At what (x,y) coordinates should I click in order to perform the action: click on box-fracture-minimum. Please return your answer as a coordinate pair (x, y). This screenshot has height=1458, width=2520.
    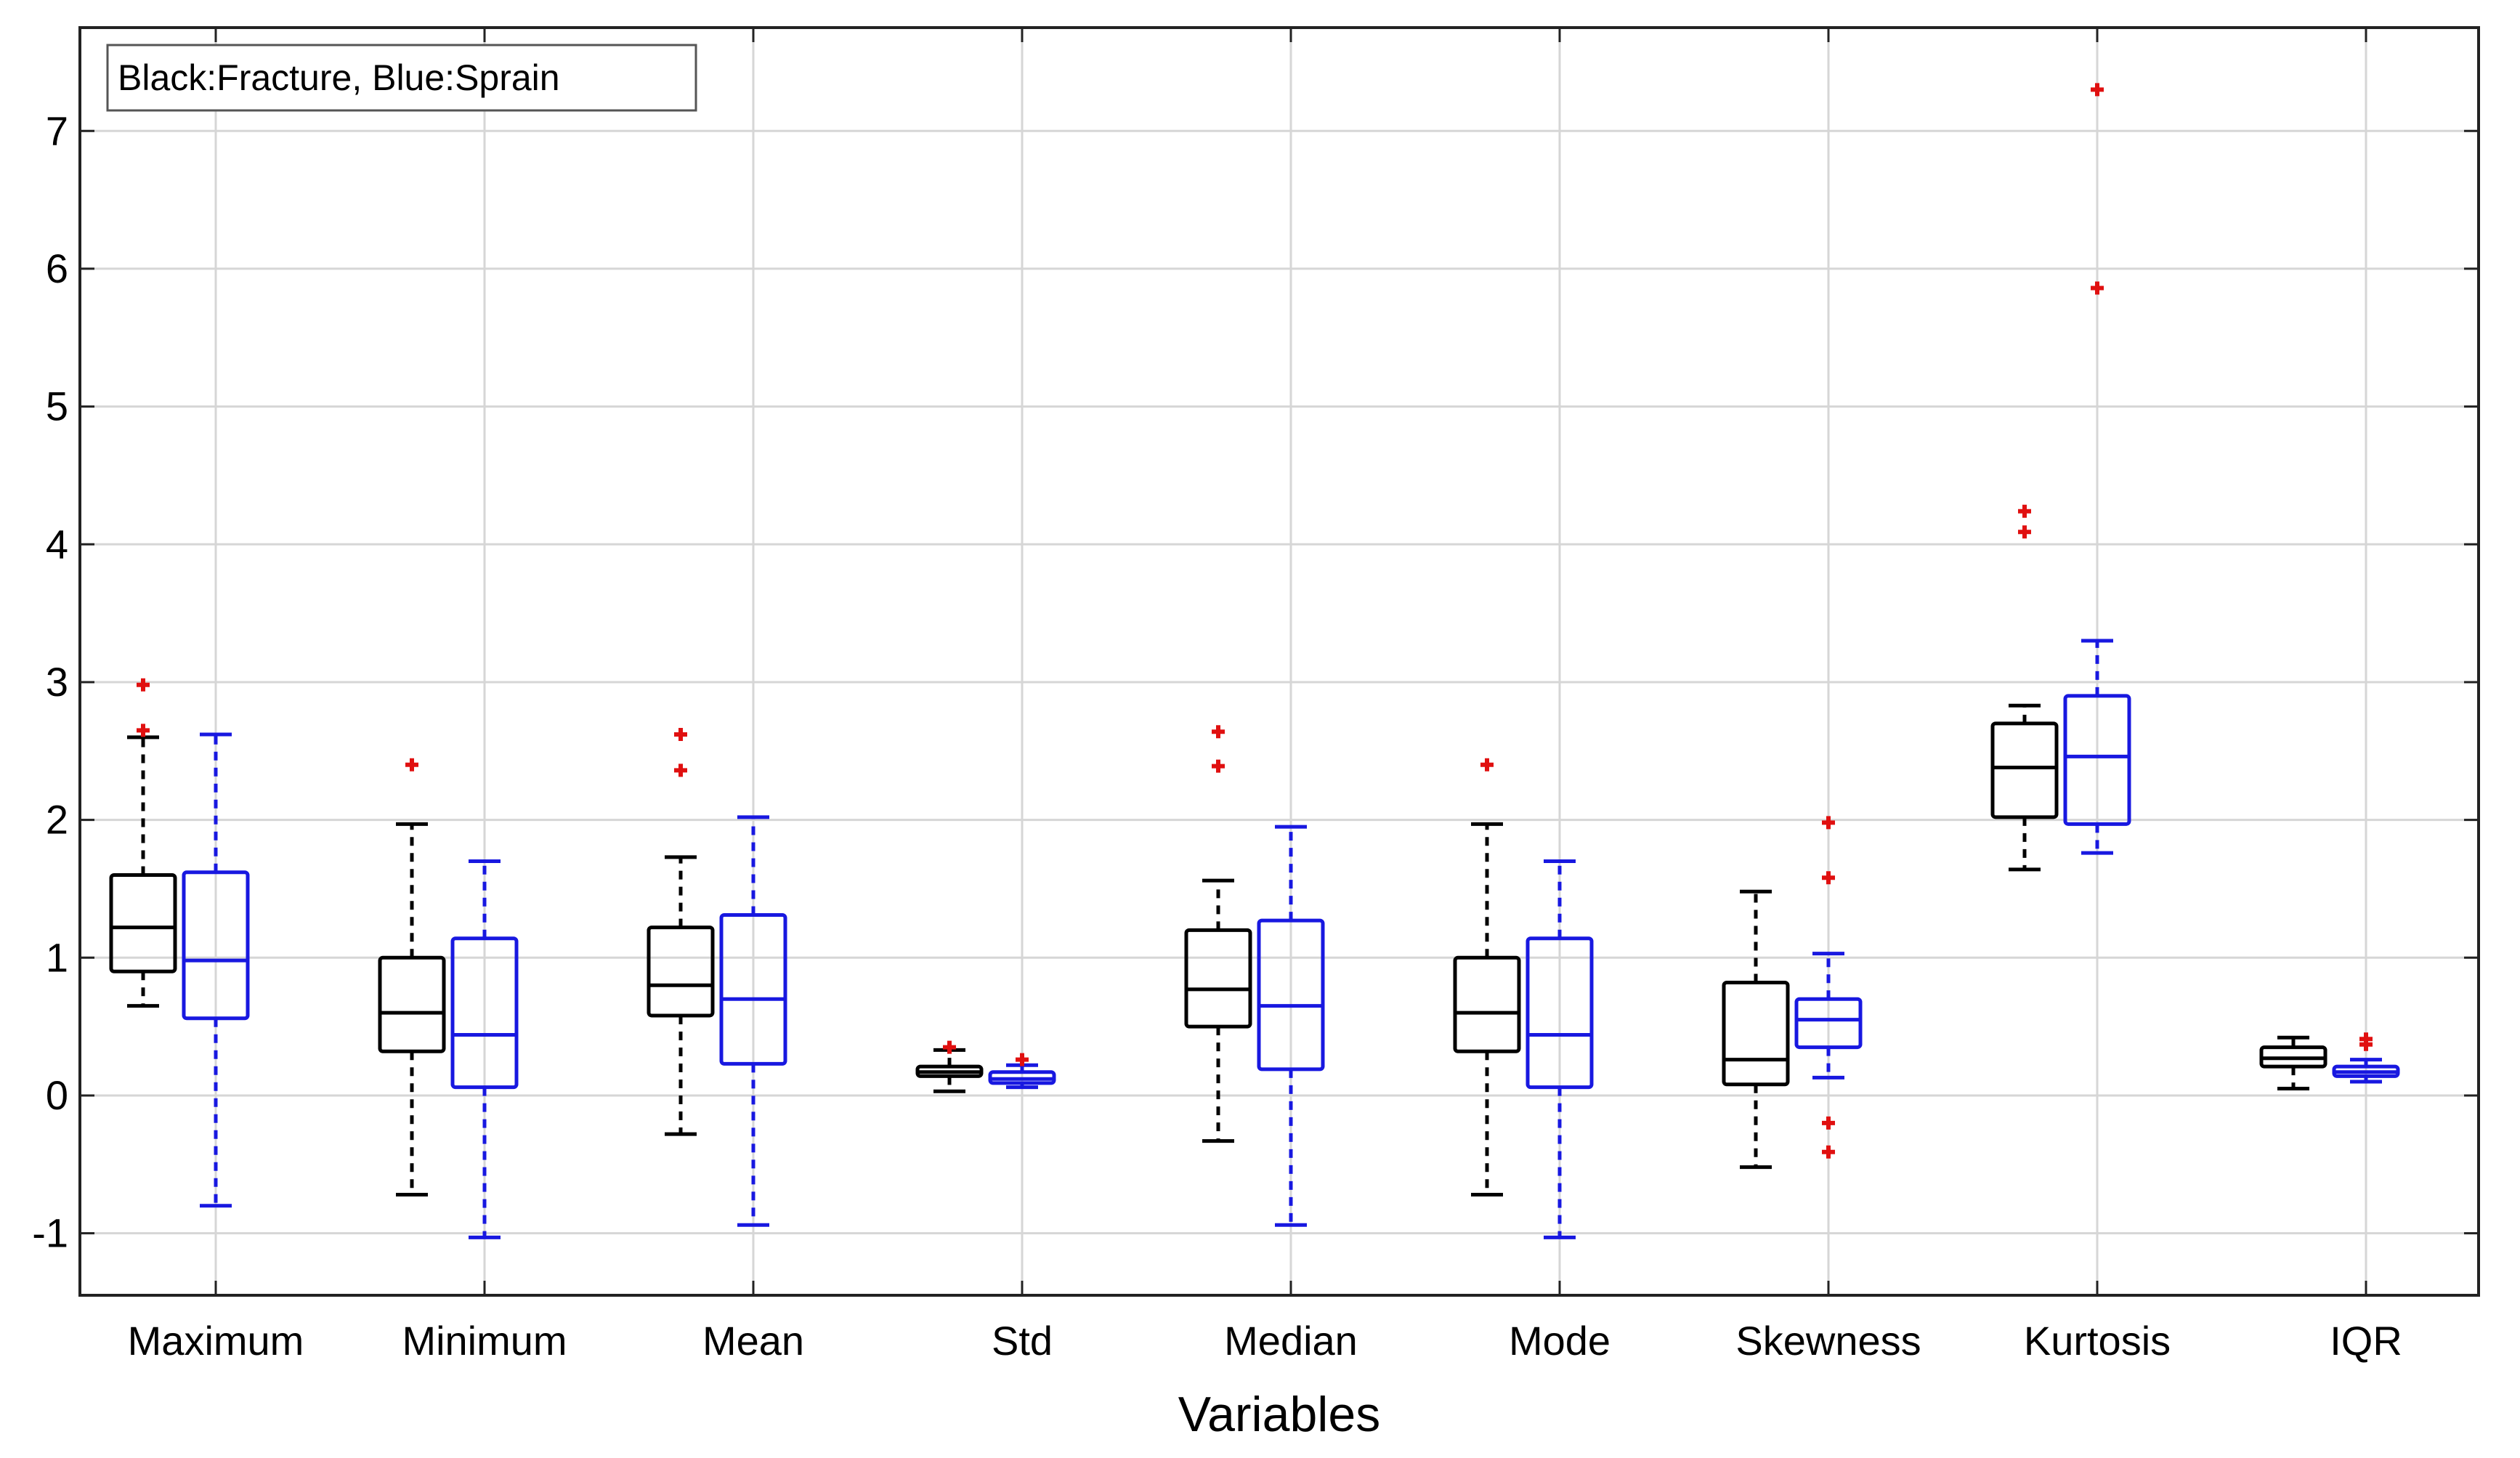
    Looking at the image, I should click on (412, 977).